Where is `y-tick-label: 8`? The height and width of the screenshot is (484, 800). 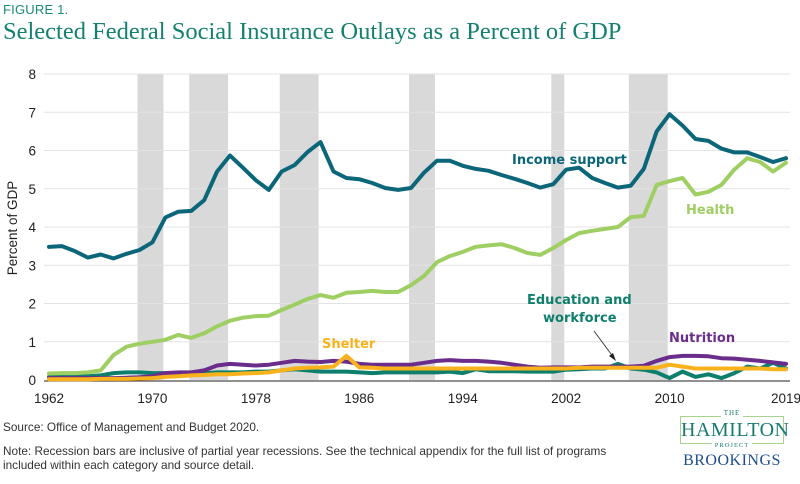 y-tick-label: 8 is located at coordinates (32, 74).